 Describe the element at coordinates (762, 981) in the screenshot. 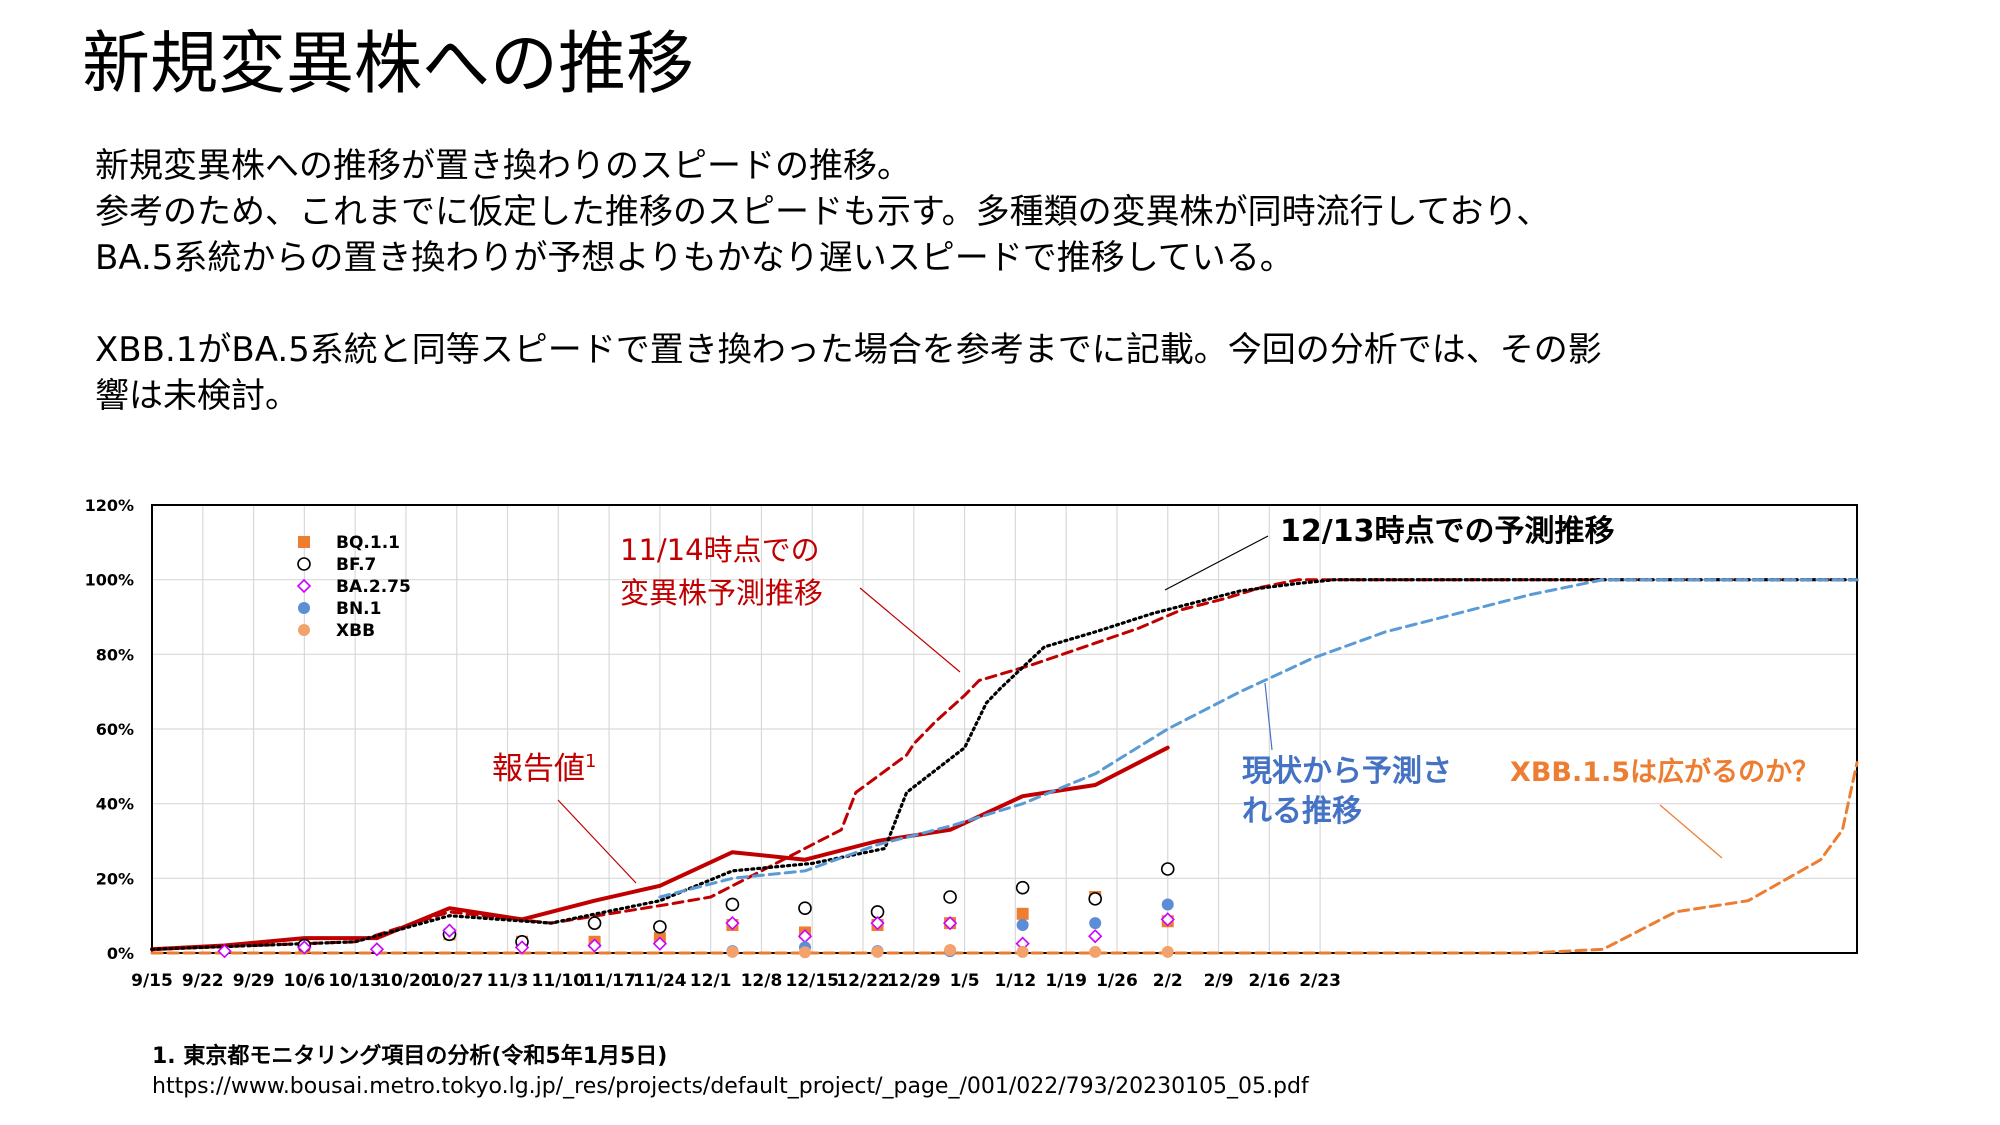

I see `x-tick-label: 12/8` at that location.